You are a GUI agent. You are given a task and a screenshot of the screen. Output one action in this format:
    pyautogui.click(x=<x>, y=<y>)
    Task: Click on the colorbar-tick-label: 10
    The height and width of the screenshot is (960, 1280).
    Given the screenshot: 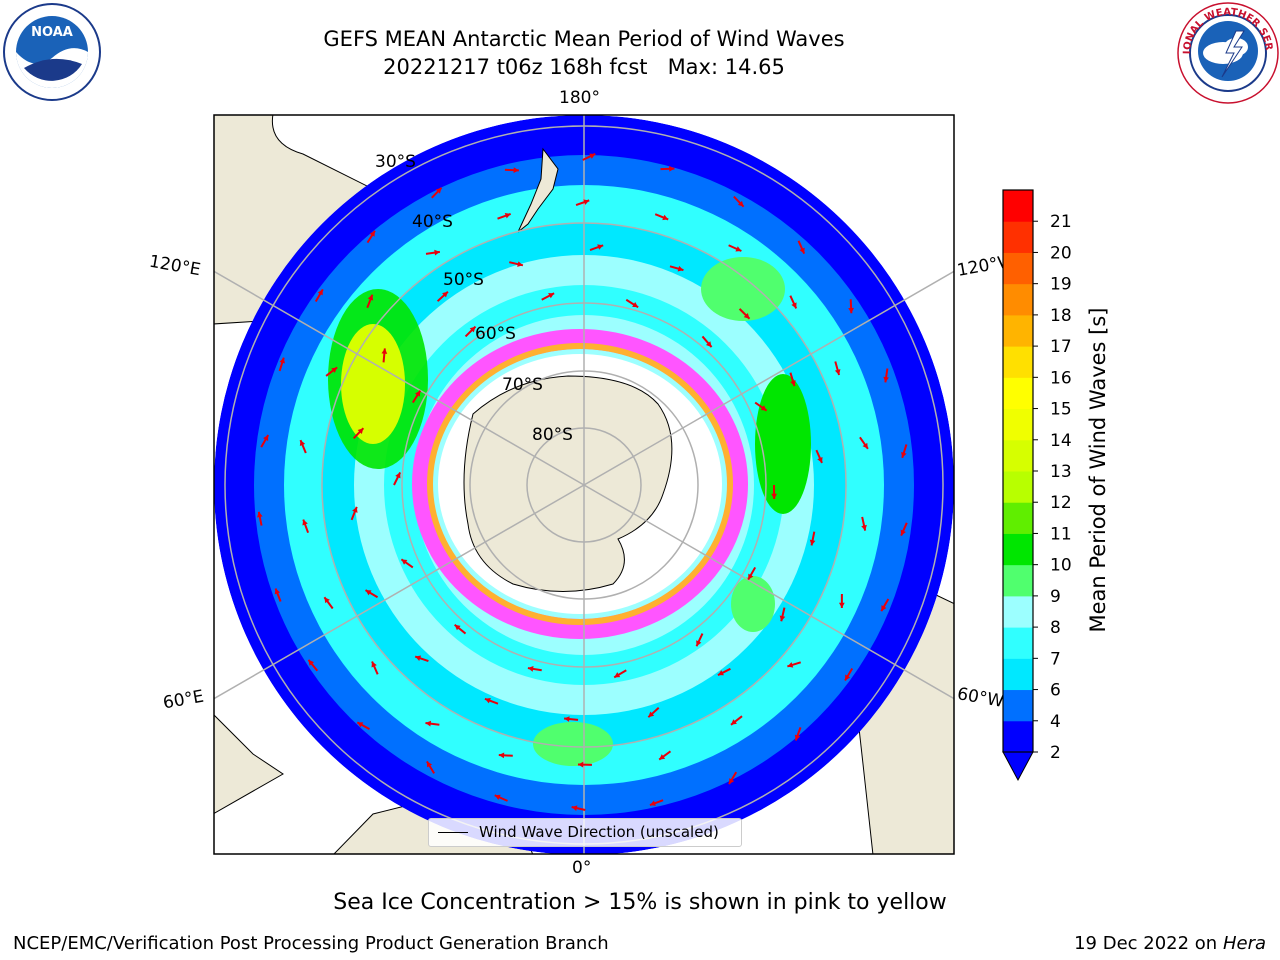 What is the action you would take?
    pyautogui.click(x=1061, y=566)
    